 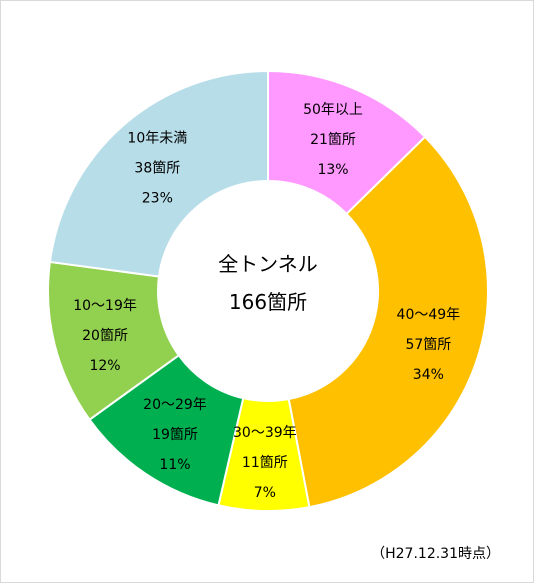 I want to click on slice-label-4: 10～19年 20箇所 12%, so click(x=105, y=336).